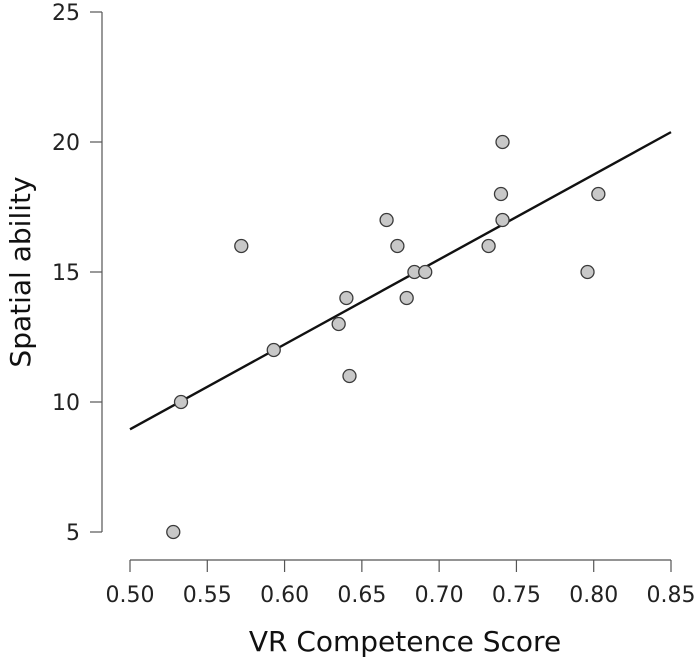 This screenshot has width=699, height=667. I want to click on x-tick-label: 0.60, so click(284, 595).